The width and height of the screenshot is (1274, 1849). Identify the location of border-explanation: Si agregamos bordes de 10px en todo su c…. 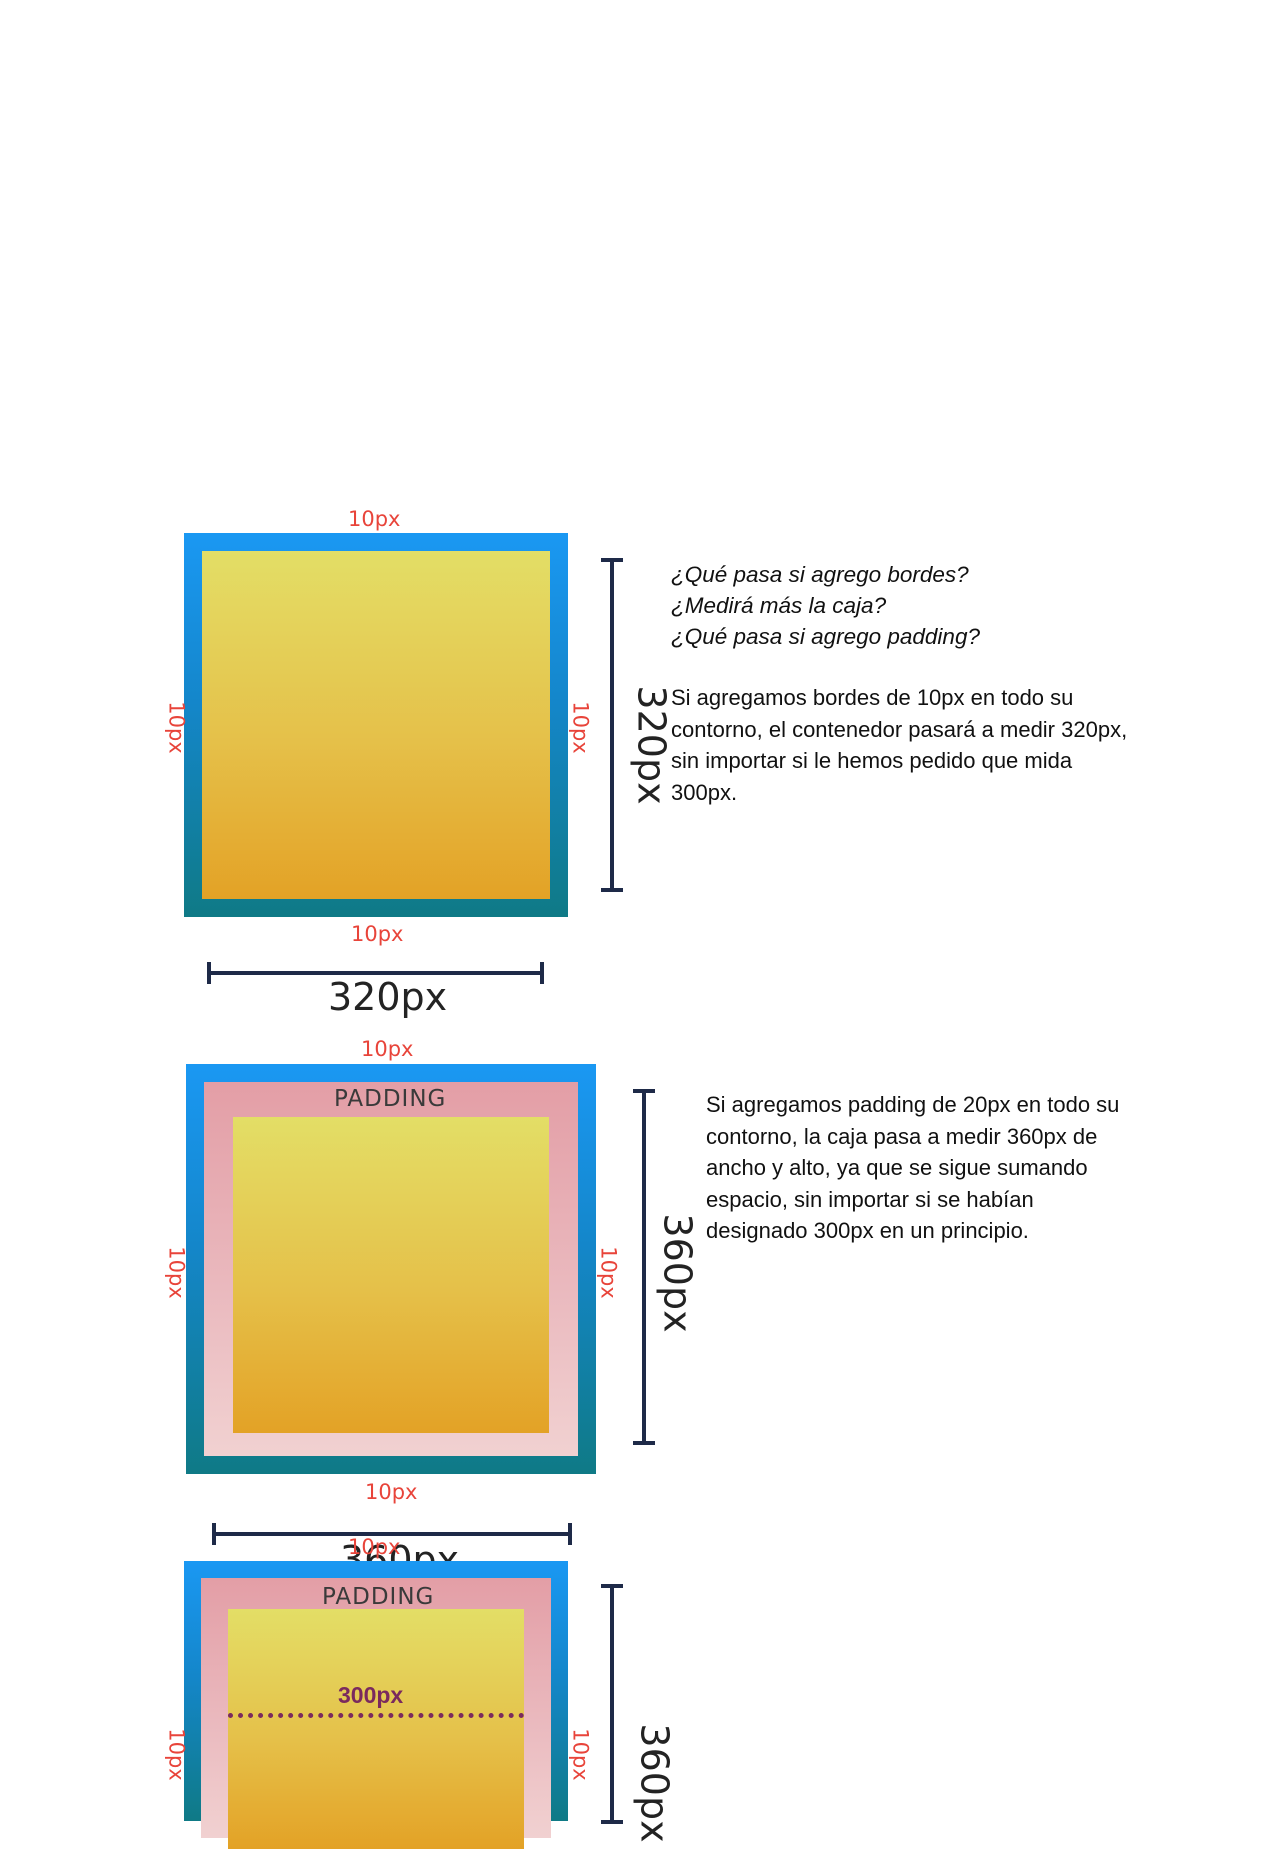
(899, 745).